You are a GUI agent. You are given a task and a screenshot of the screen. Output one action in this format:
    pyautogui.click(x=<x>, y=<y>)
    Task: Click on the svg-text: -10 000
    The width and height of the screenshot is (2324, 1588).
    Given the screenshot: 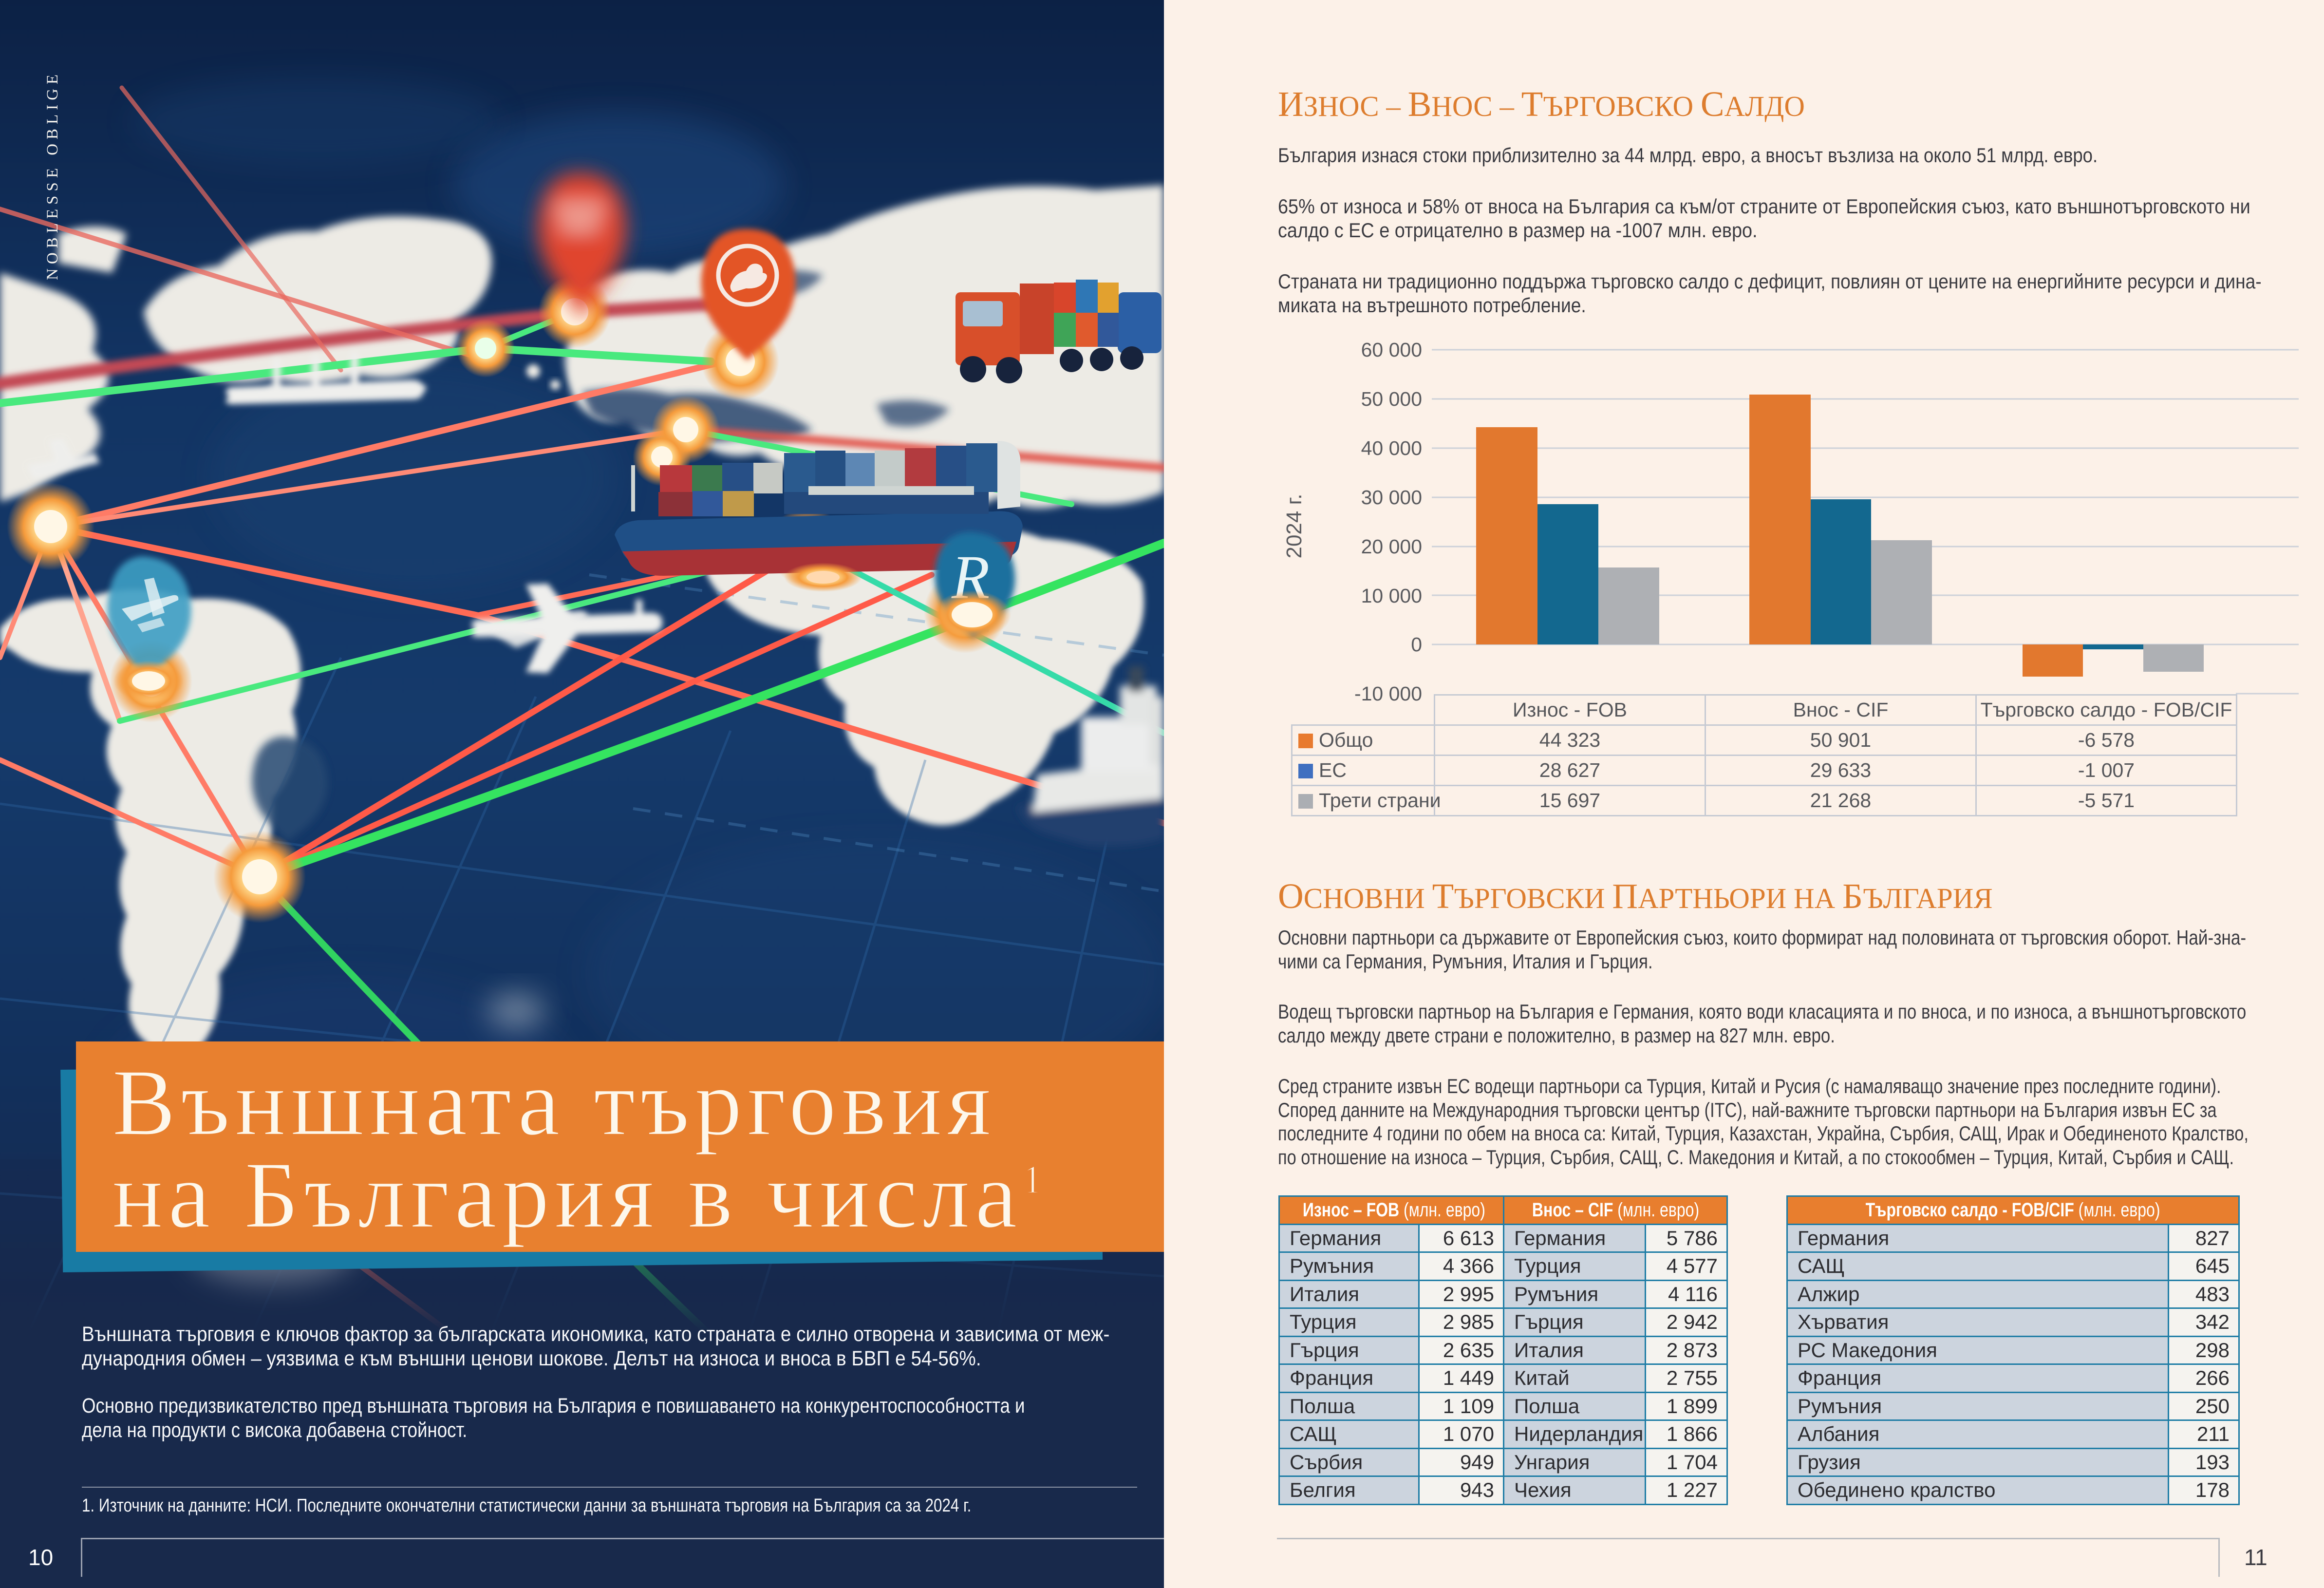 What is the action you would take?
    pyautogui.click(x=1388, y=692)
    